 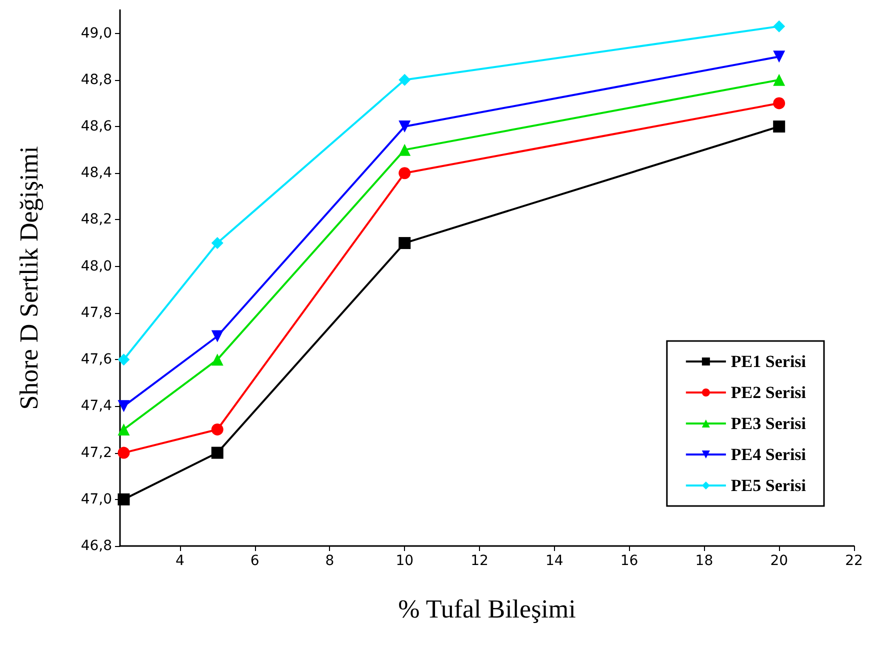 What do you see at coordinates (854, 561) in the screenshot?
I see `x-tick-label: 22` at bounding box center [854, 561].